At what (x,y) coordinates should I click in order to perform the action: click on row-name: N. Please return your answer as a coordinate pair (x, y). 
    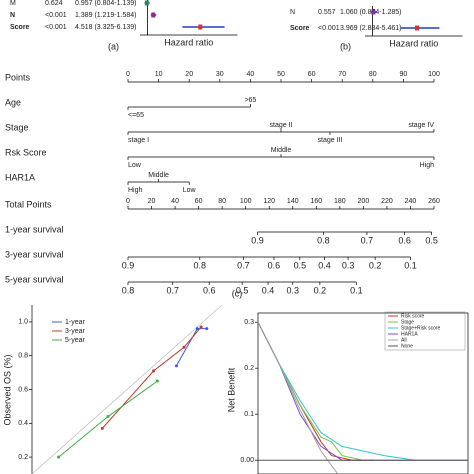
    Looking at the image, I should click on (292, 12).